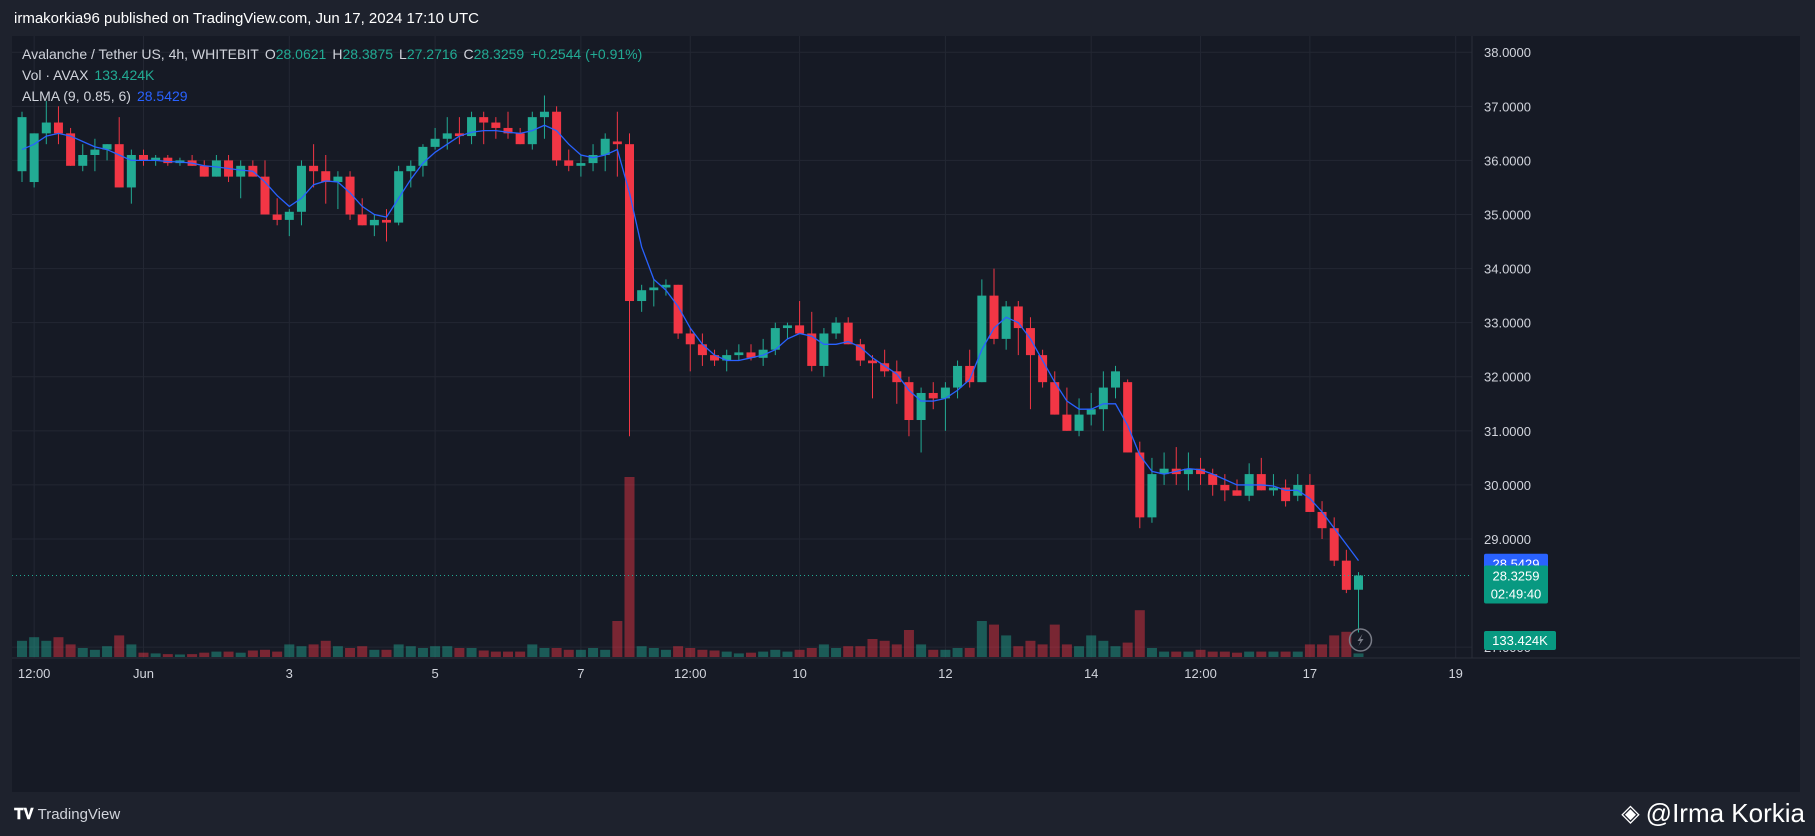  What do you see at coordinates (1507, 52) in the screenshot?
I see `y-tick-label: 38.0000` at bounding box center [1507, 52].